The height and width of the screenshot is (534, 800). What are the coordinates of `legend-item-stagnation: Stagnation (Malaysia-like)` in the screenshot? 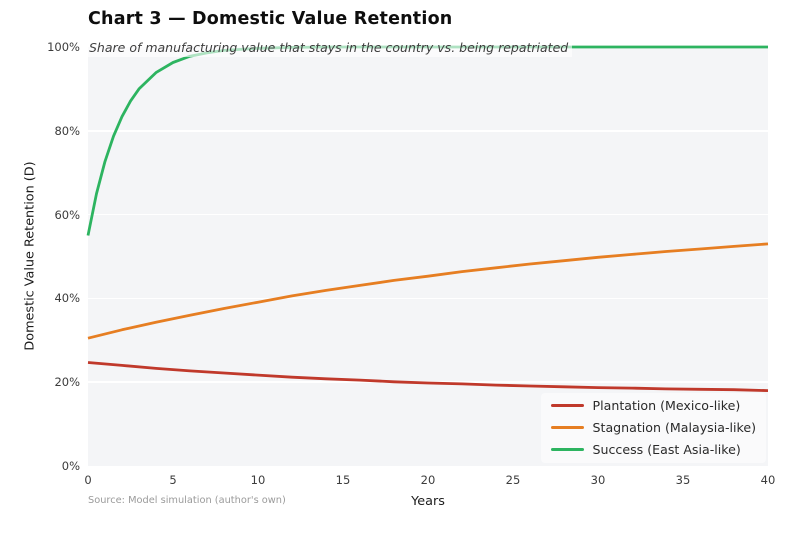 It's located at (653, 427).